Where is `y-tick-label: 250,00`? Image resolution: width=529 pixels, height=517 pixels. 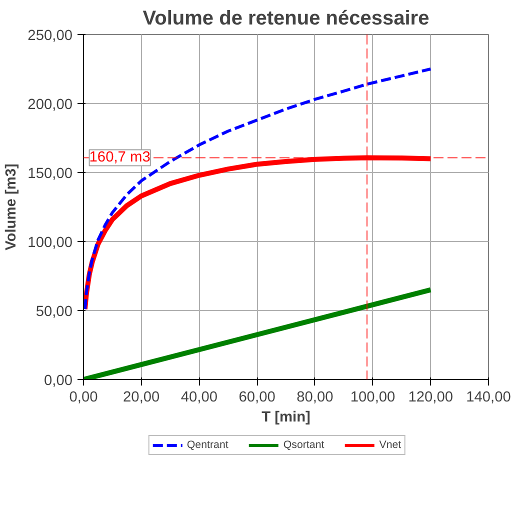
y-tick-label: 250,00 is located at coordinates (50, 36).